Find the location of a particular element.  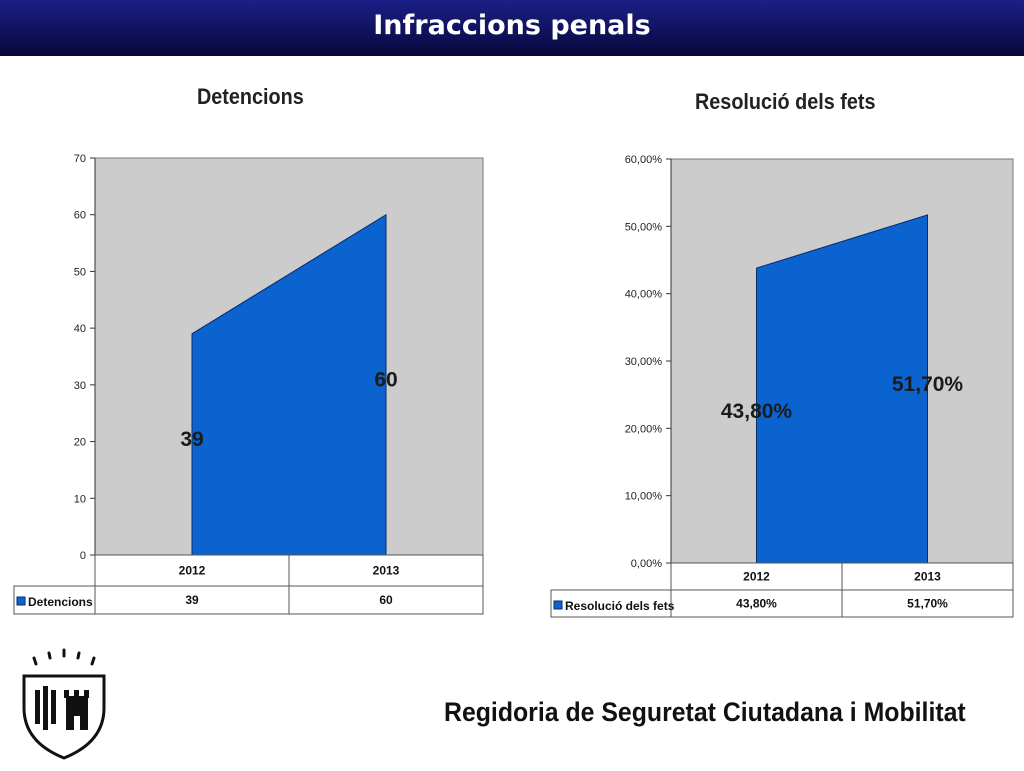

legend-label: Detencions is located at coordinates (60, 602).